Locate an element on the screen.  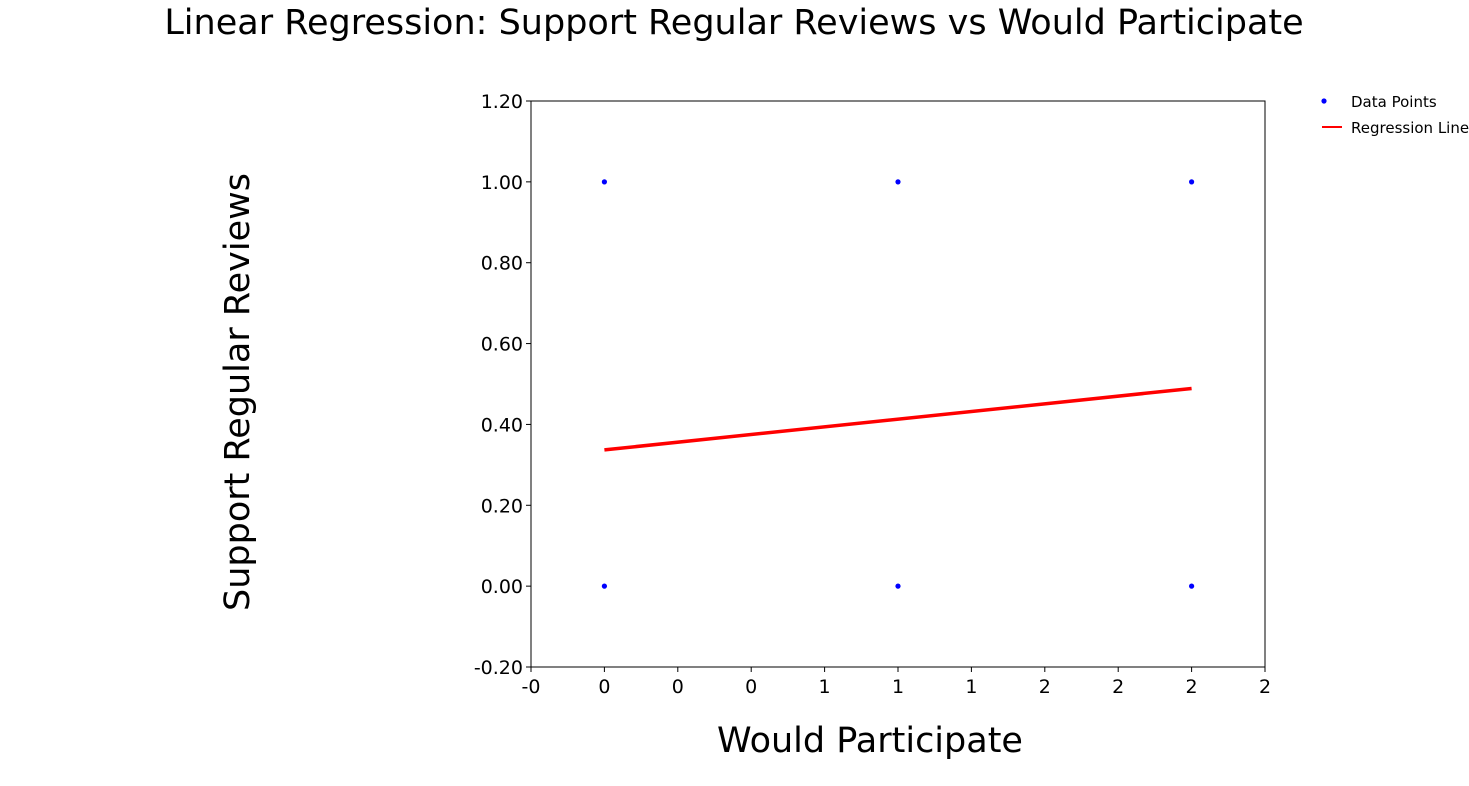
legend-marker-data-points is located at coordinates (1324, 101).